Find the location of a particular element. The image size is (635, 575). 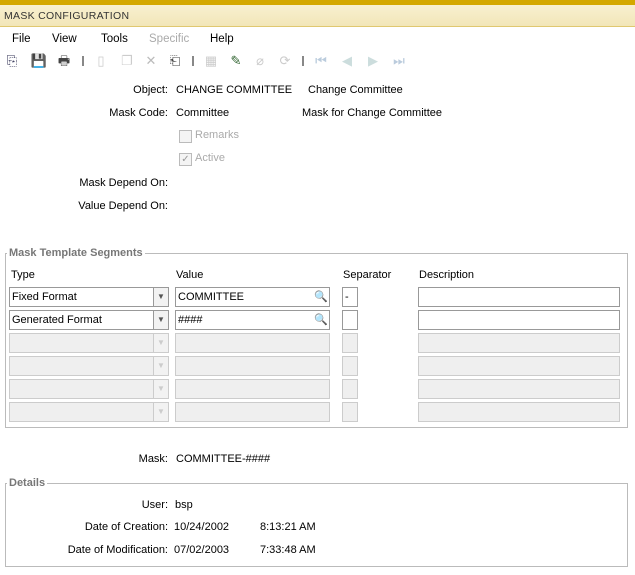

creation-label: Date of Creation: is located at coordinates (126, 527).